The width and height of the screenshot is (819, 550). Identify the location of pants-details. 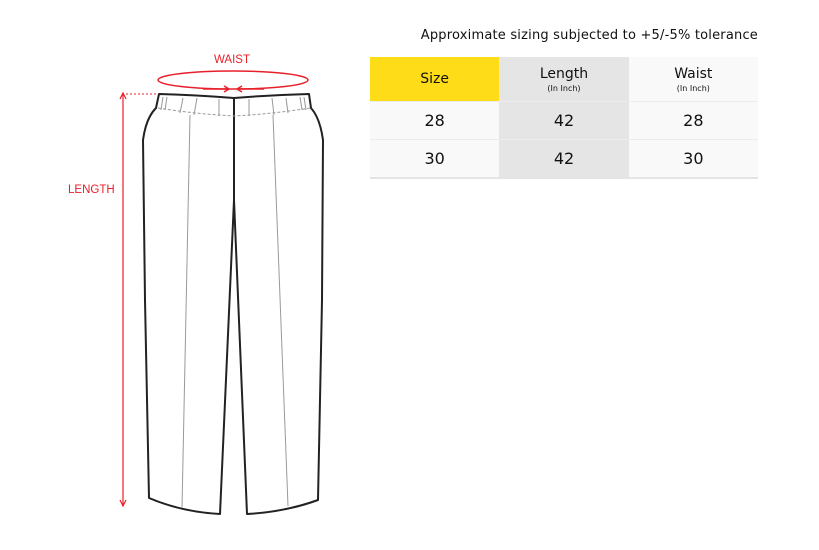
(234, 302).